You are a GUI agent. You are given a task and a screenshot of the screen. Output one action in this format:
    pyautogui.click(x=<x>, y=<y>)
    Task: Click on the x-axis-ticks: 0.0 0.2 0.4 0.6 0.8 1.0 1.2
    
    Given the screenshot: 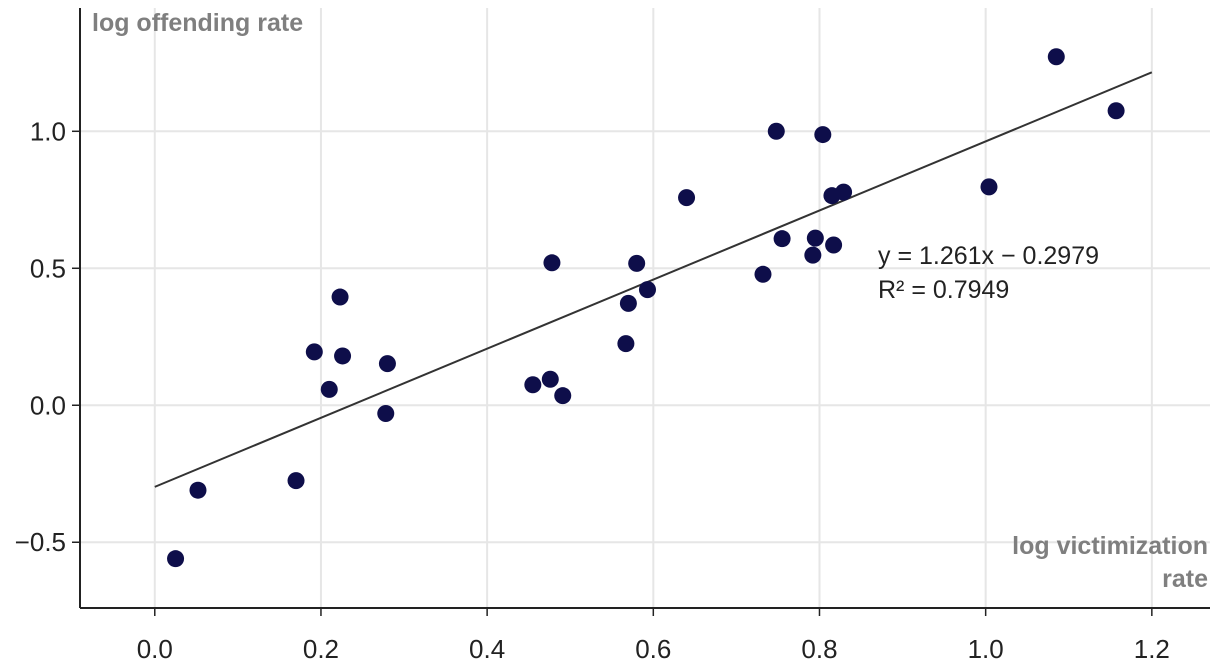 What is the action you would take?
    pyautogui.click(x=653, y=636)
    